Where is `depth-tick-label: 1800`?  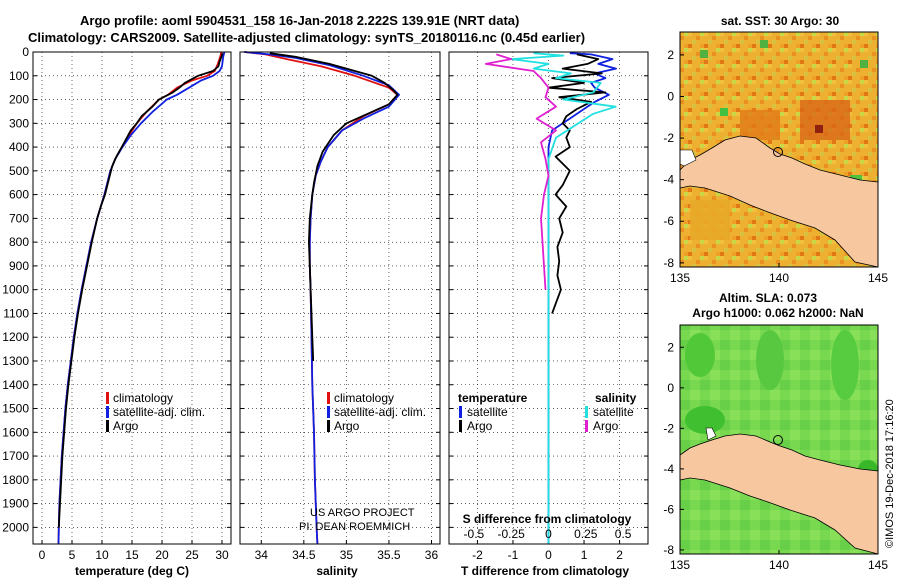
depth-tick-label: 1800 is located at coordinates (15, 480).